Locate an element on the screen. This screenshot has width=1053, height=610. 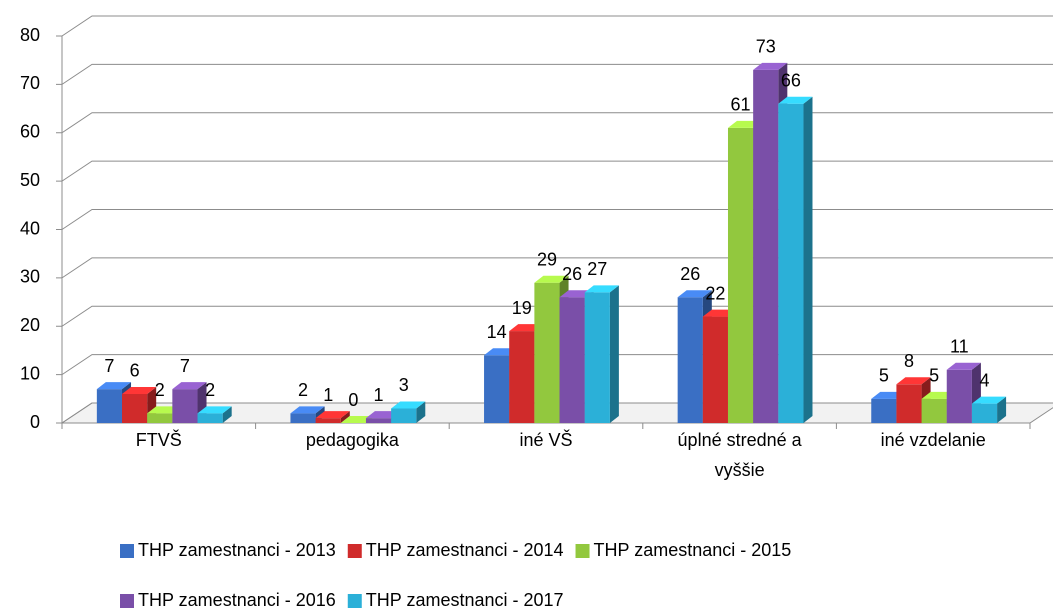
x-tick-label-line: úplné stredné a is located at coordinates (740, 440).